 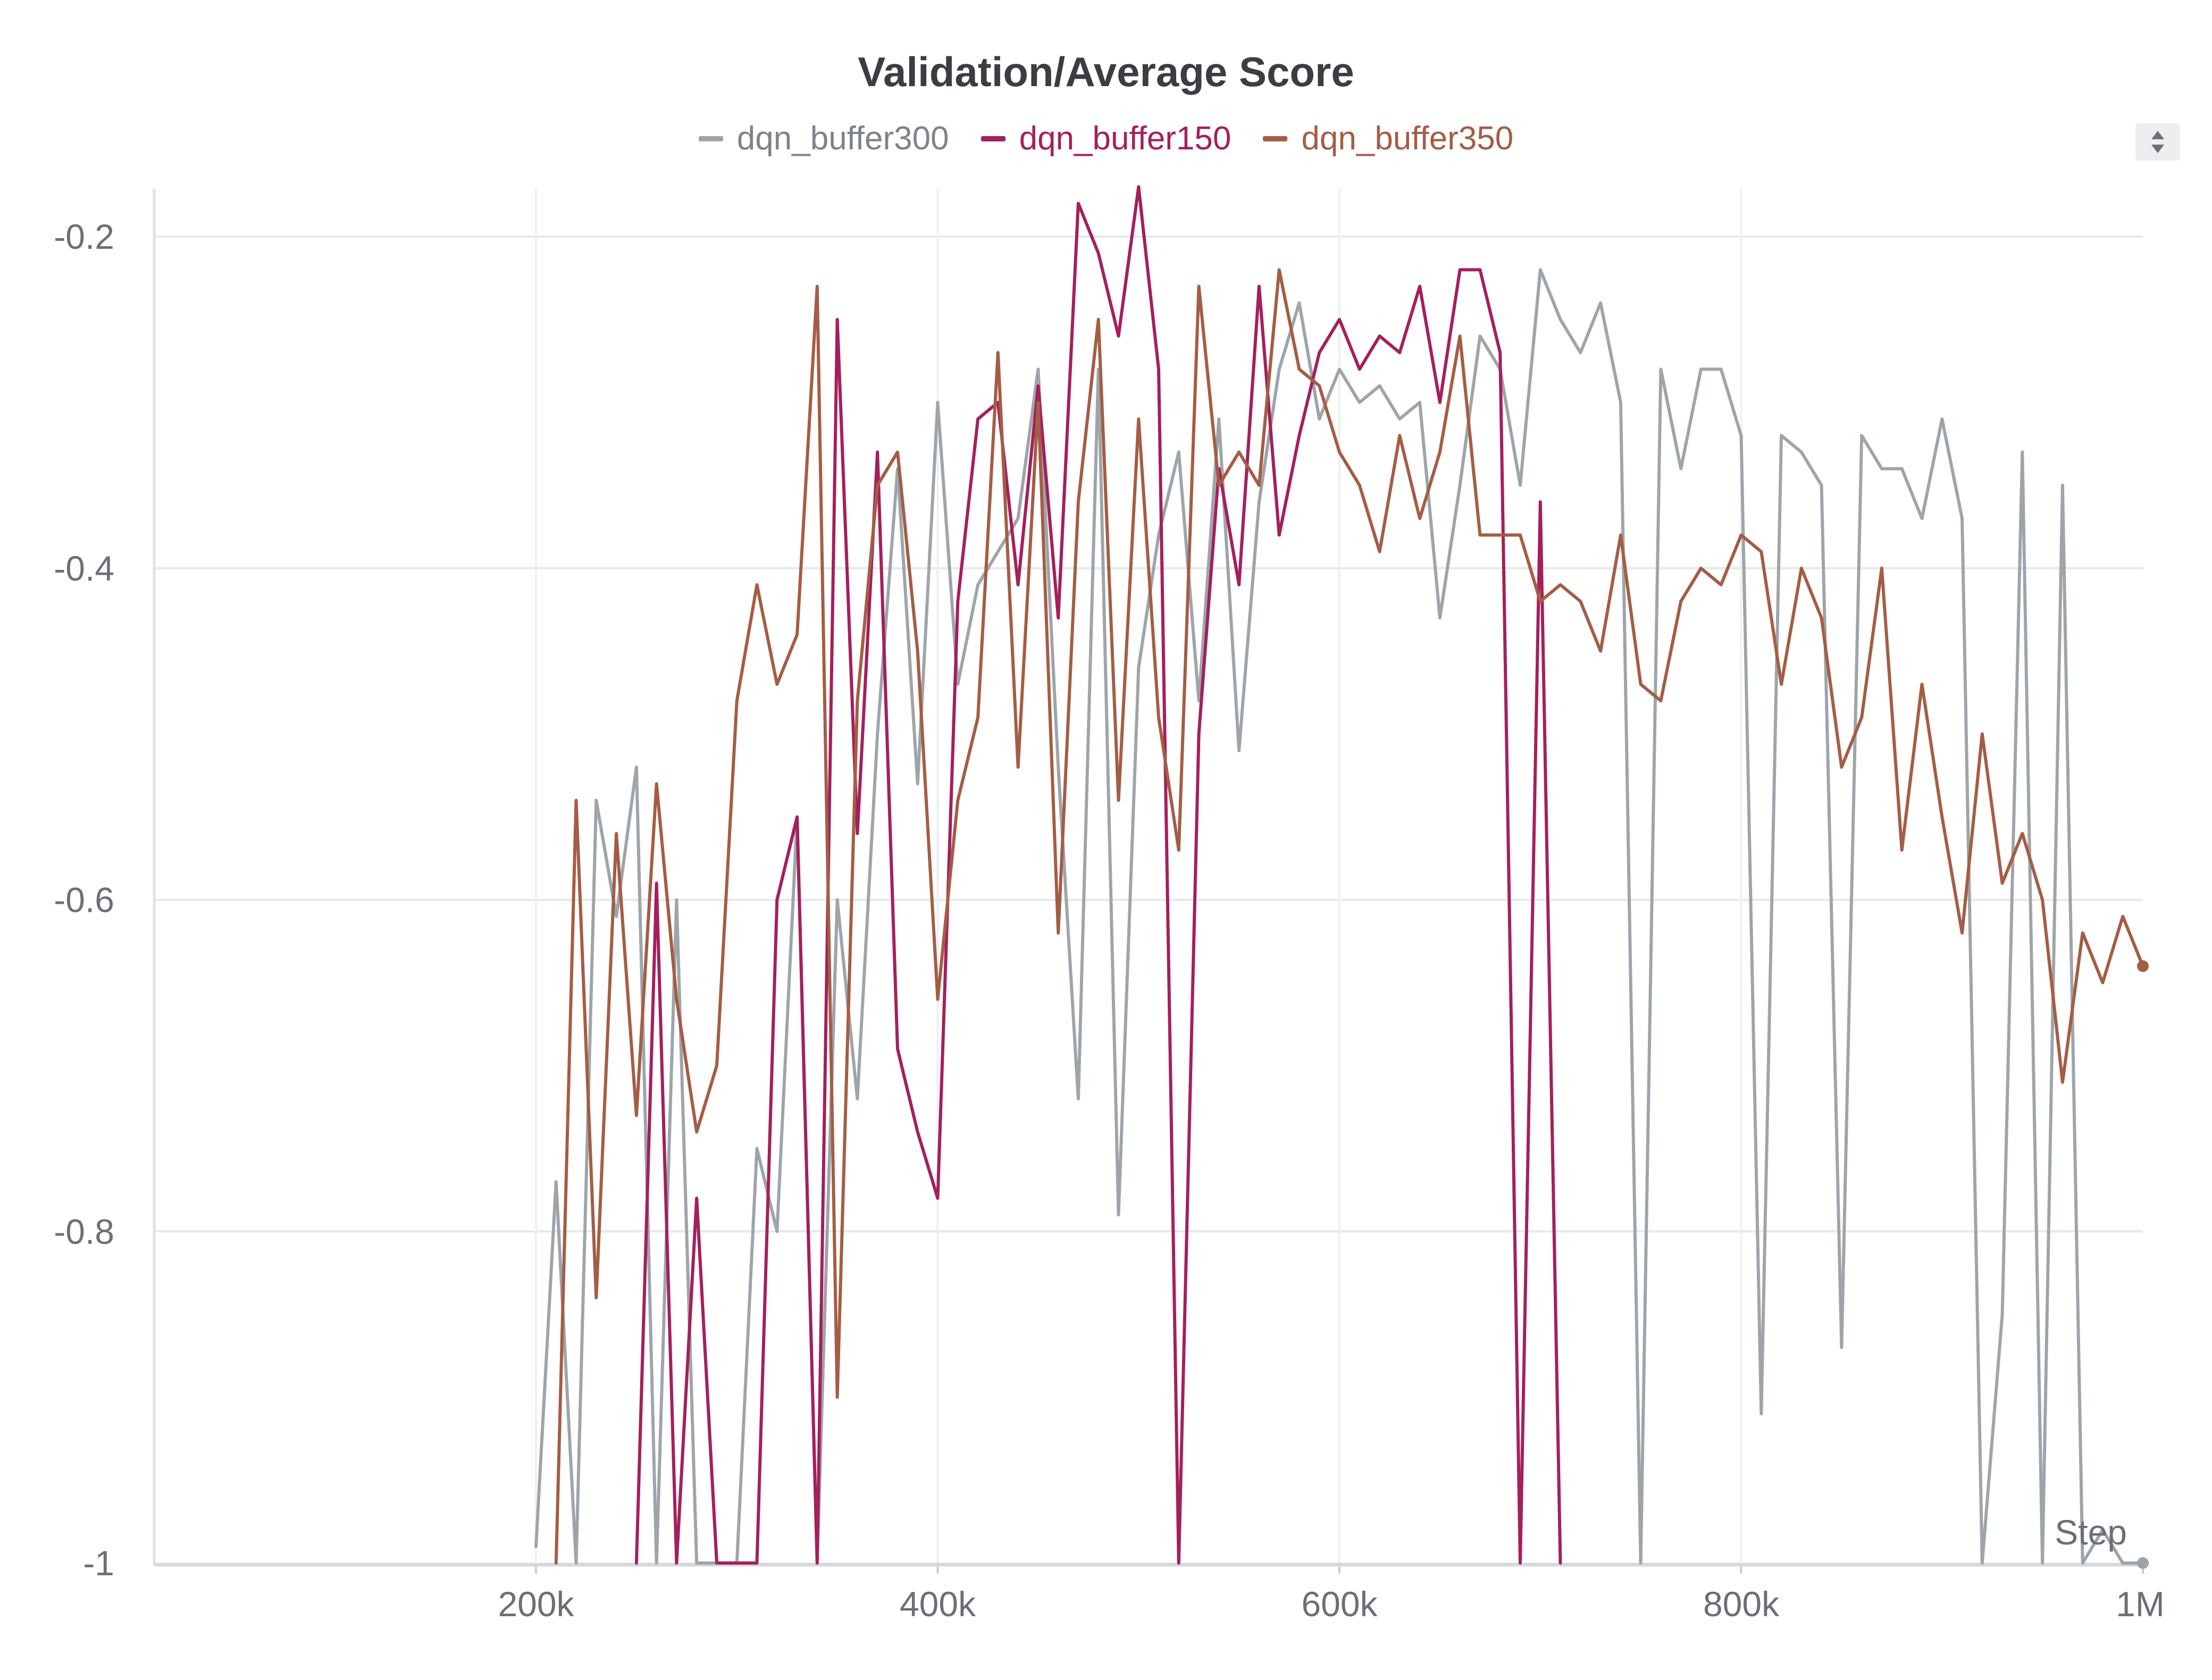 I want to click on legend-label-dqn-buffer150: dqn_buffer150, so click(x=1125, y=138).